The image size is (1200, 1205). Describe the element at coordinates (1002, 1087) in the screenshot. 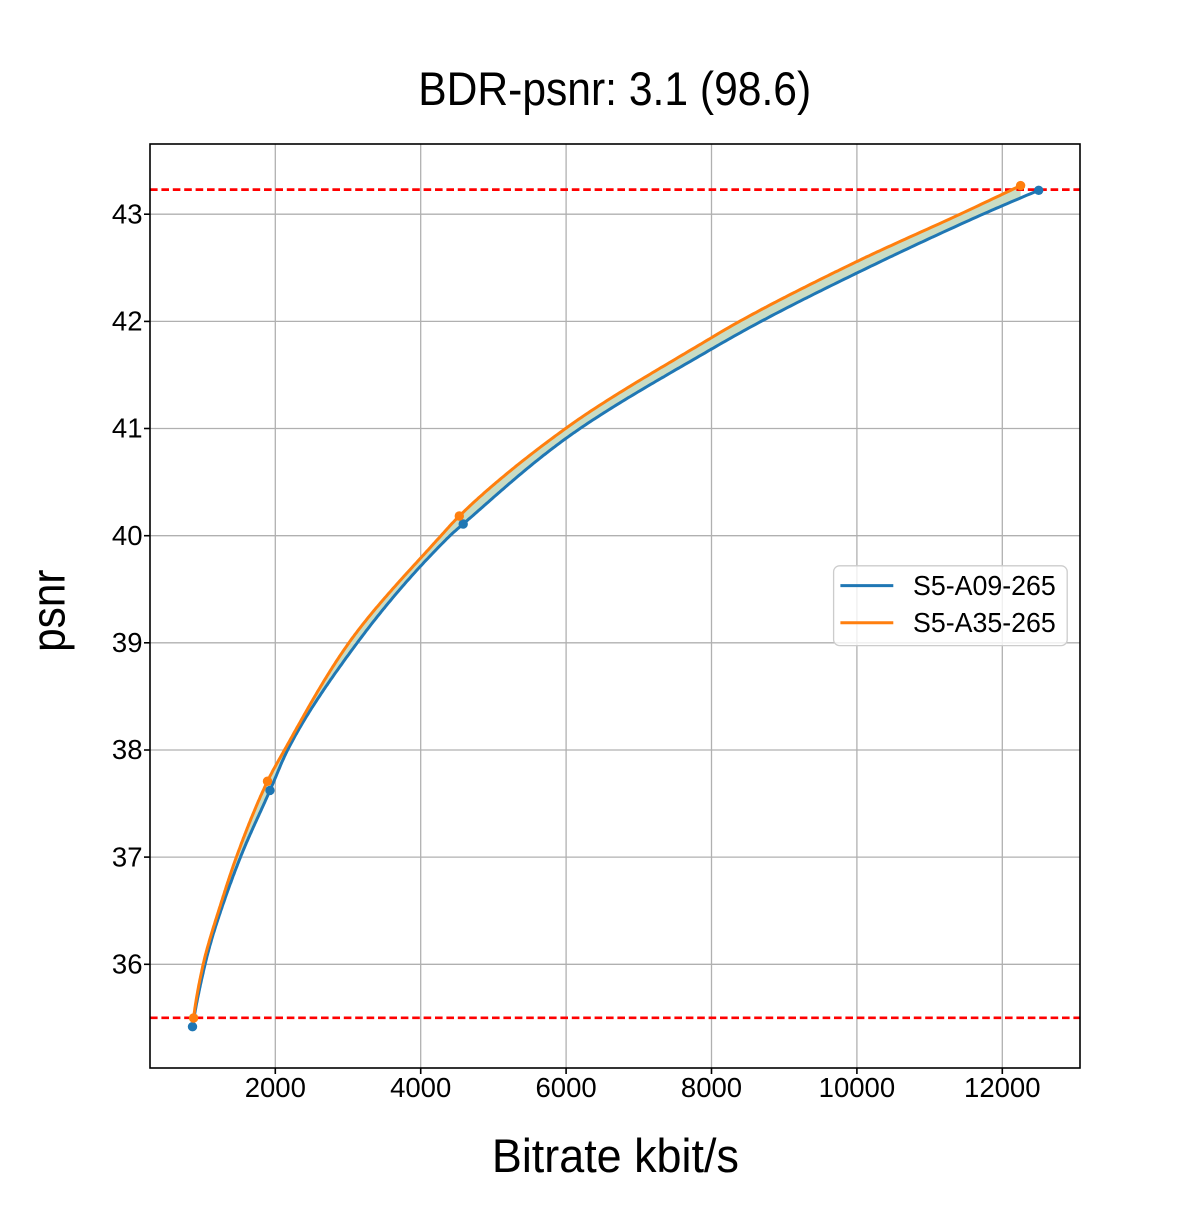

I see `svg-text: 12000` at that location.